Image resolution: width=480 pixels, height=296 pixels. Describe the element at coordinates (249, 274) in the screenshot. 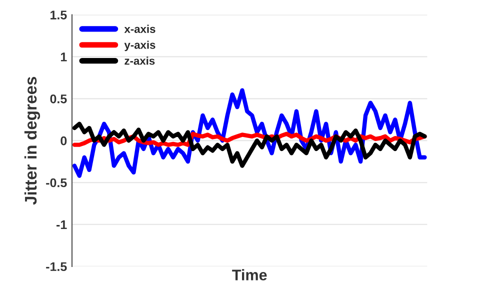

I see `x-axis-title: Time` at that location.